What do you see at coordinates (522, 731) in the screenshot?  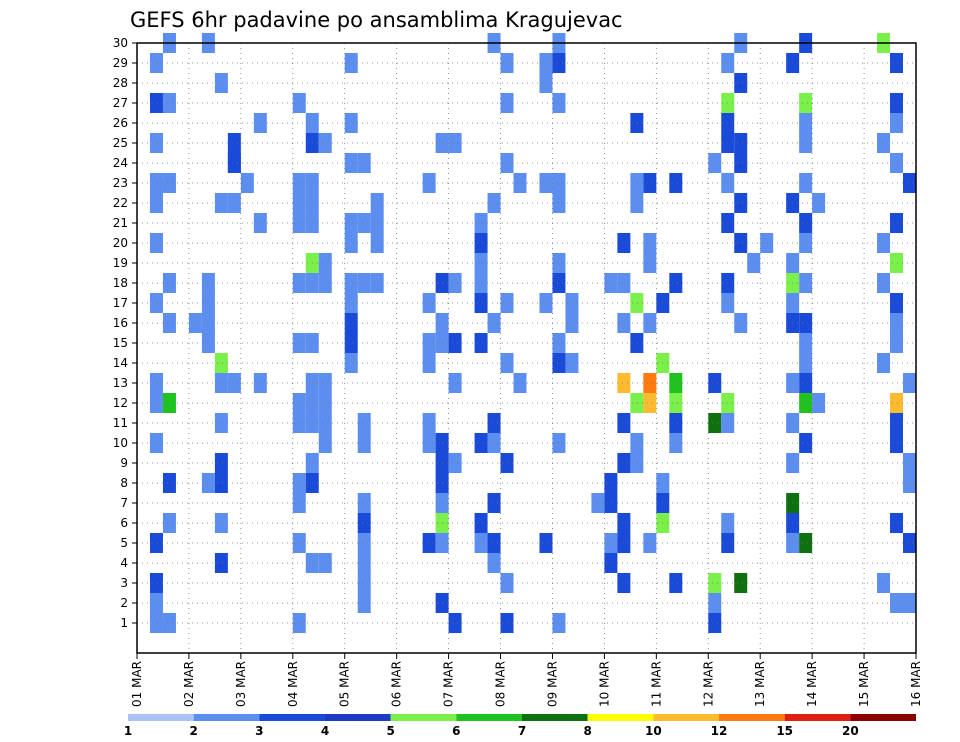 I see `colorbar-label: 7` at bounding box center [522, 731].